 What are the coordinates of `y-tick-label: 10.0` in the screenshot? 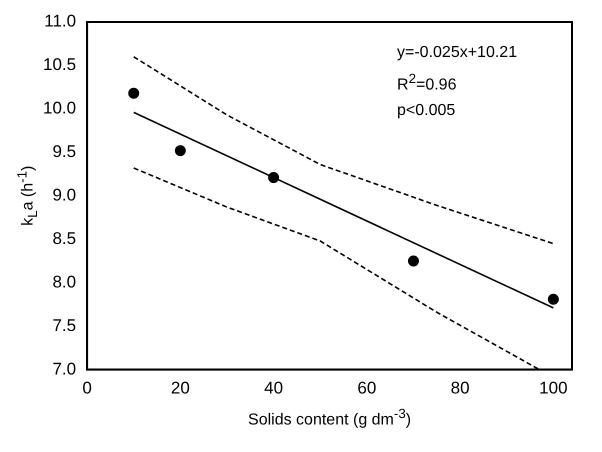 It's located at (59, 108).